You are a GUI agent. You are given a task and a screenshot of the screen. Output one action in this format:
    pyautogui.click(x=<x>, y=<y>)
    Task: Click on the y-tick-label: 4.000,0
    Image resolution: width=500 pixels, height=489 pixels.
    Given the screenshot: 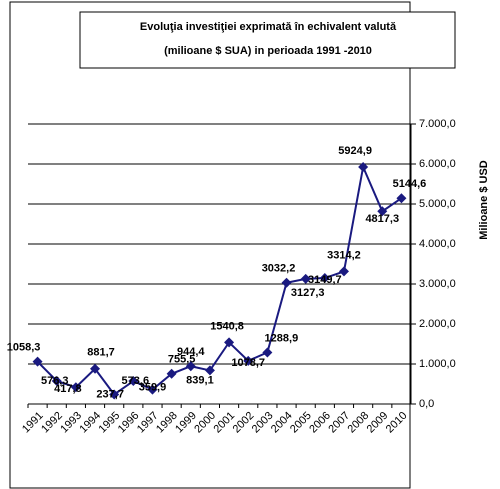 What is the action you would take?
    pyautogui.click(x=437, y=244)
    